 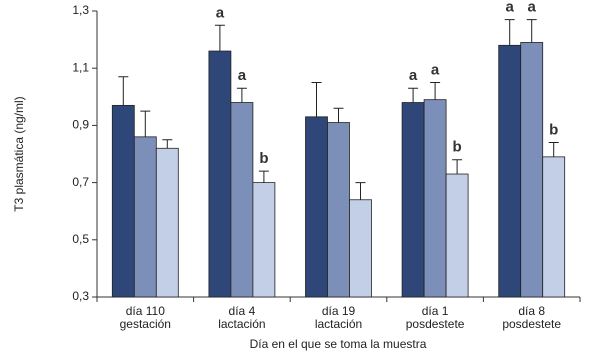 I want to click on x-tick-label: día 4, so click(x=242, y=311).